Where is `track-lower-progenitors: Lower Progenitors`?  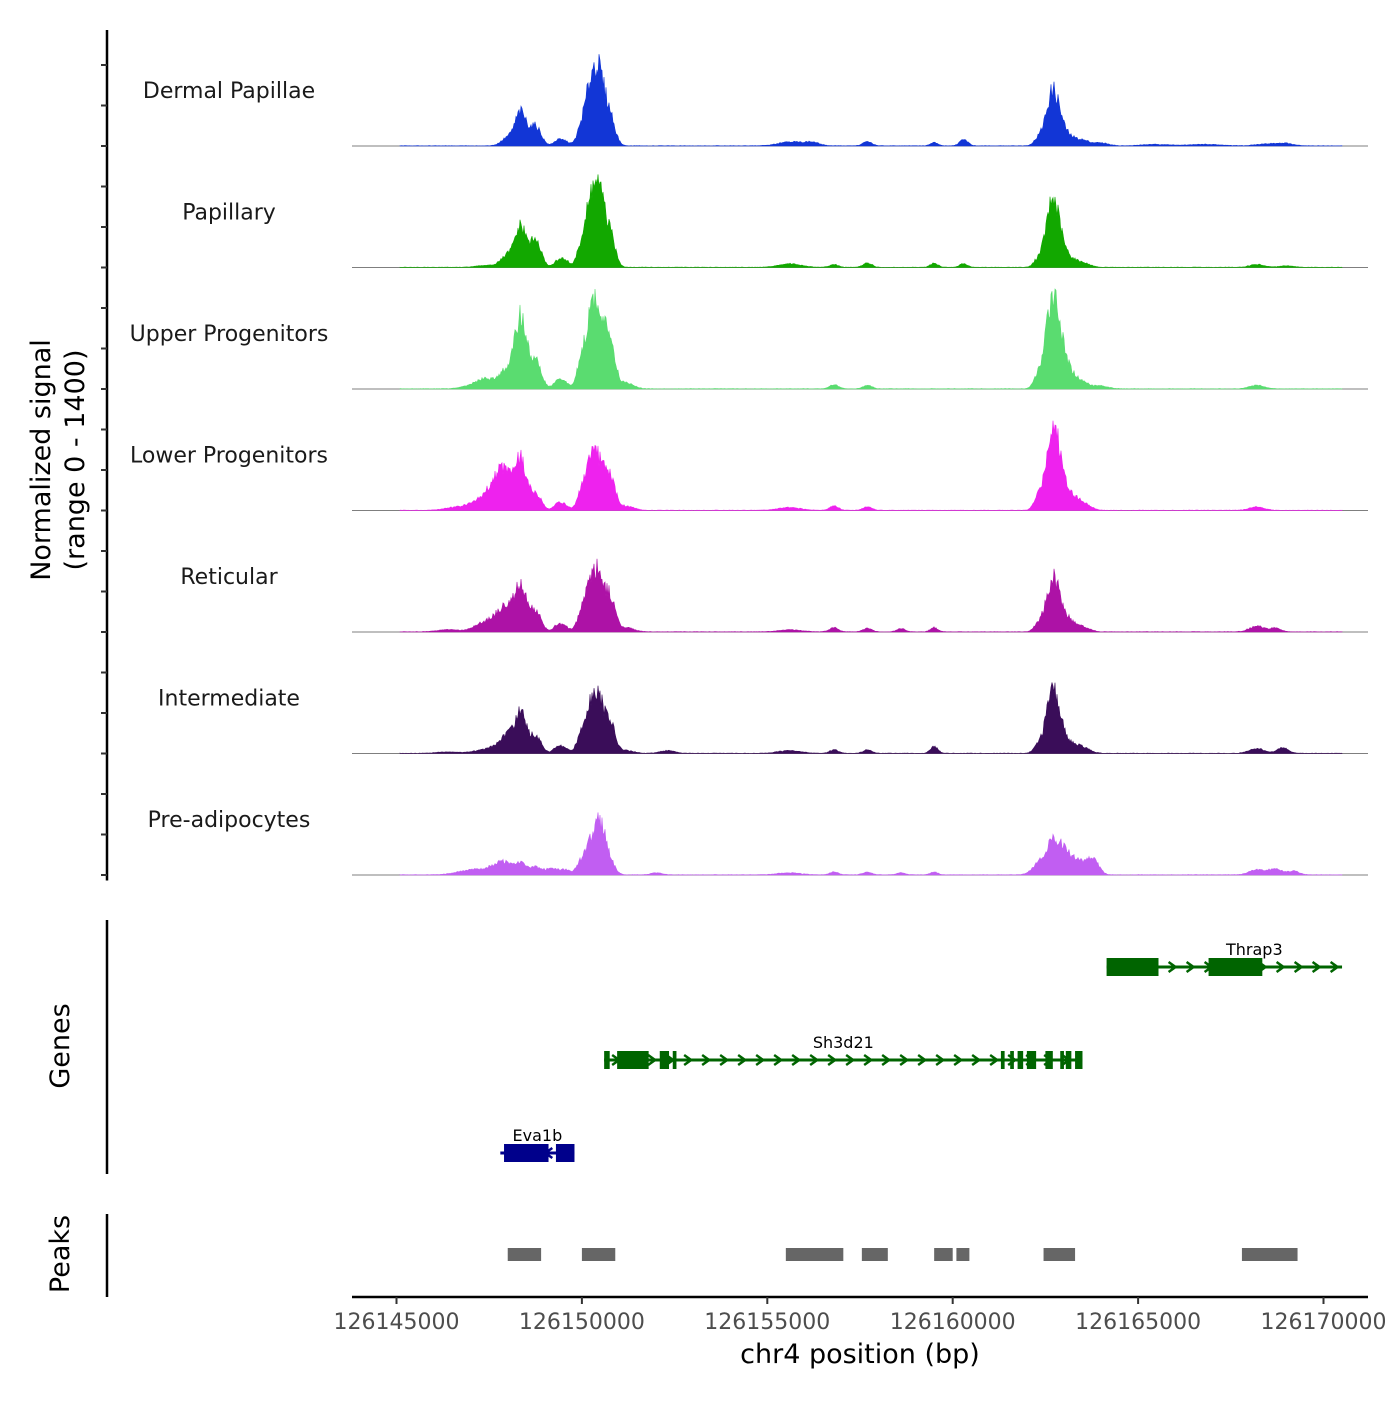 track-lower-progenitors: Lower Progenitors is located at coordinates (749, 465).